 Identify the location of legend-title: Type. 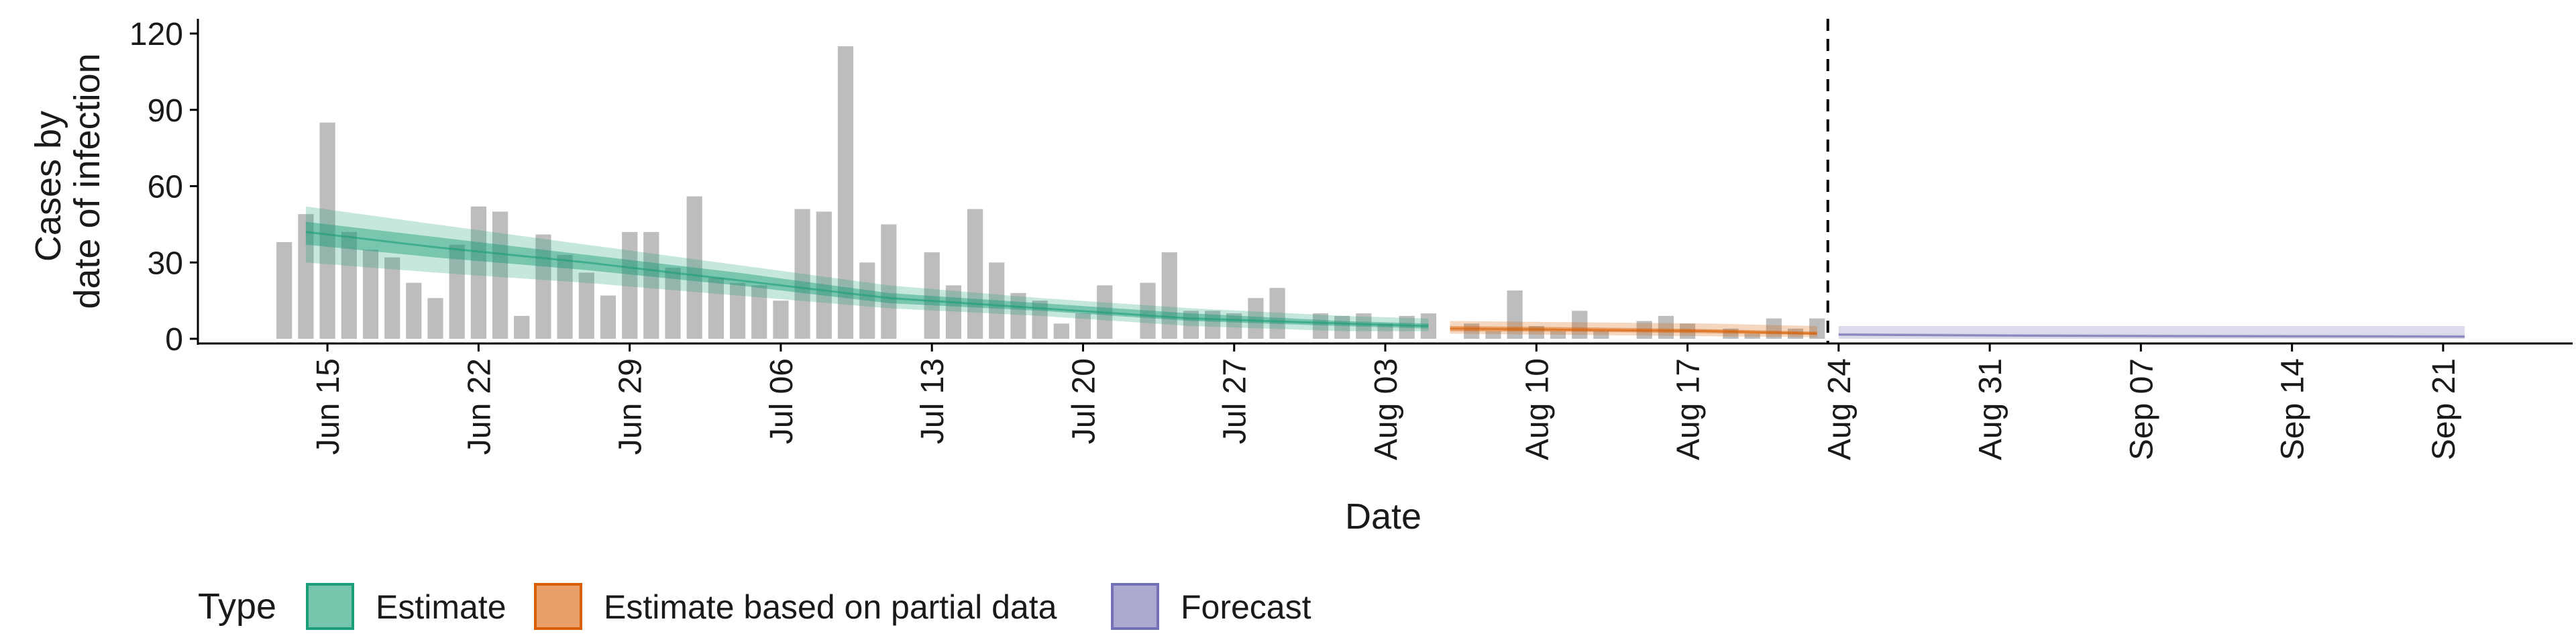
(237, 606).